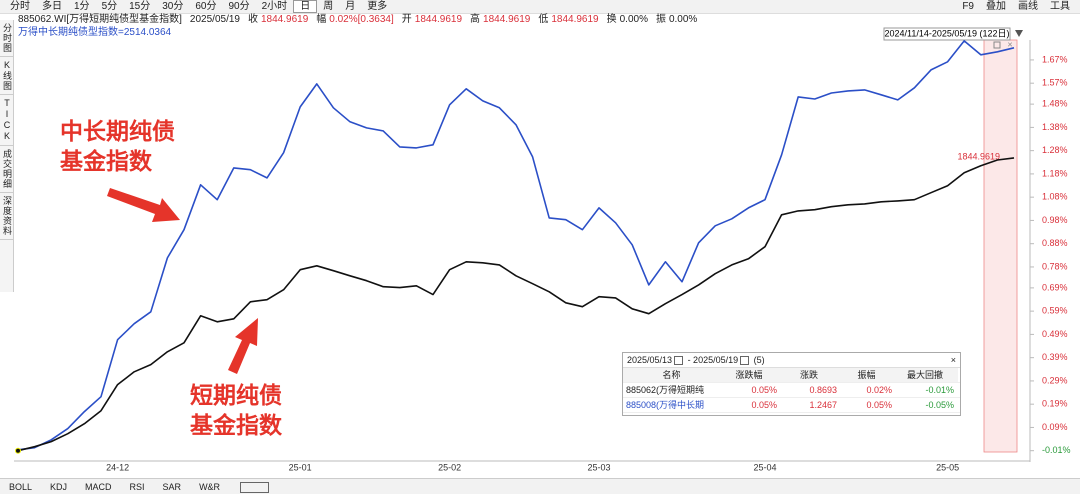  What do you see at coordinates (811, 375) in the screenshot?
I see `column-header: 涨跌` at bounding box center [811, 375].